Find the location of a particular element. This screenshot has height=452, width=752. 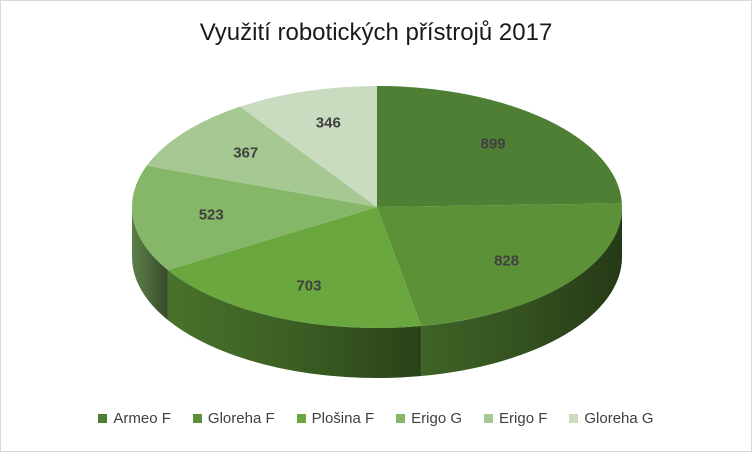

legend-label: Erigo F is located at coordinates (523, 418).